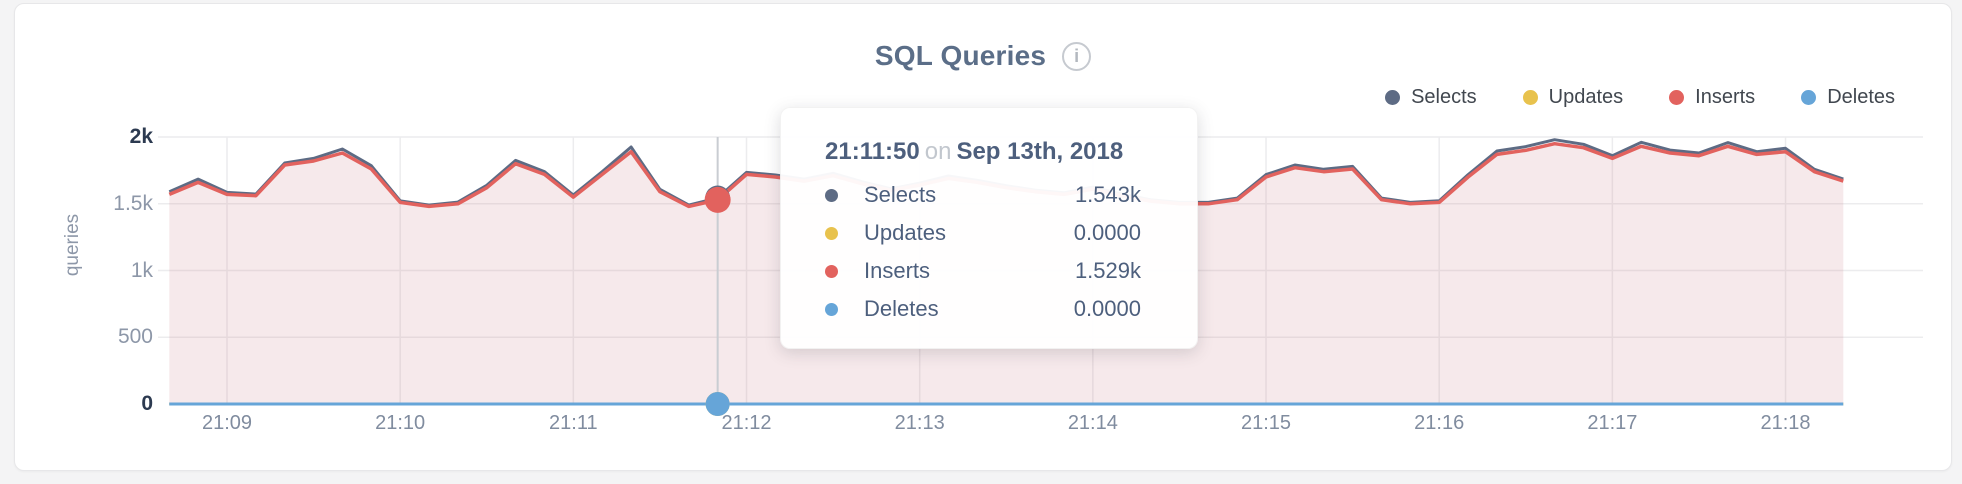  What do you see at coordinates (1092, 423) in the screenshot?
I see `x-tick-label: 21:14` at bounding box center [1092, 423].